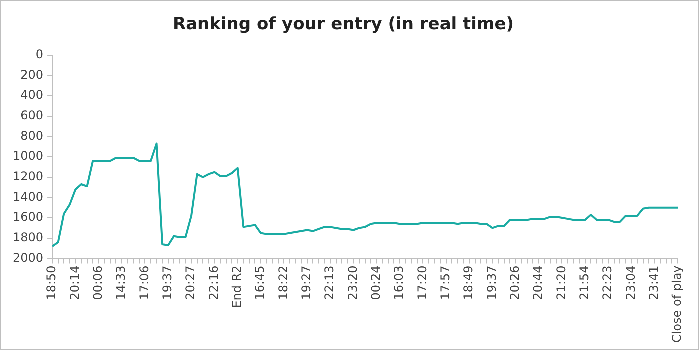  What do you see at coordinates (469, 283) in the screenshot?
I see `x-tick-label: 18:49` at bounding box center [469, 283].